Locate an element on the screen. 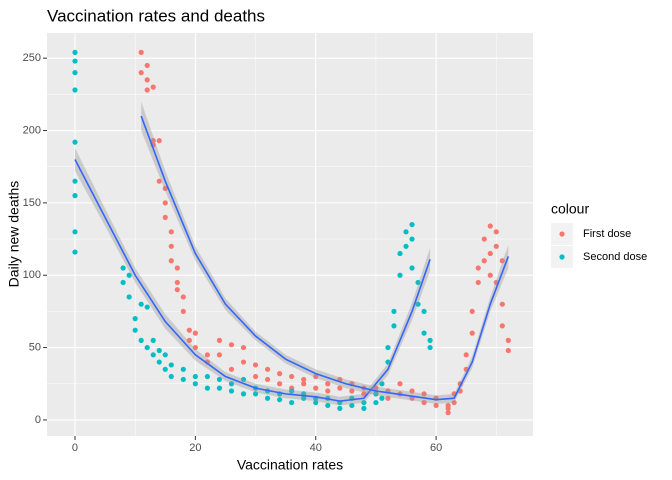 This screenshot has width=672, height=480. x-tick-label: 40 is located at coordinates (316, 448).